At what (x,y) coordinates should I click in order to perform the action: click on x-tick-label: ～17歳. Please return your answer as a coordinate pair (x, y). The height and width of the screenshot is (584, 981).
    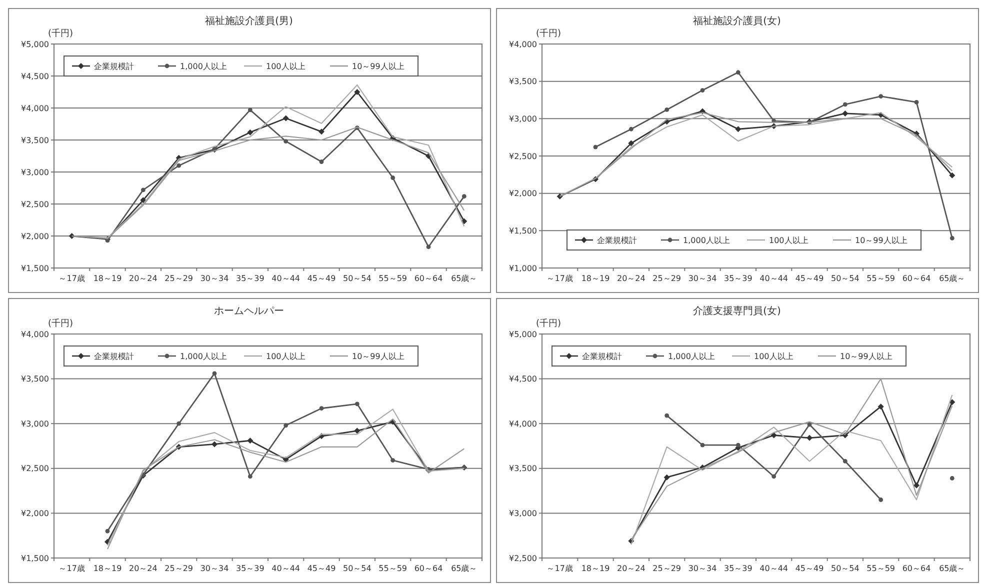
    Looking at the image, I should click on (559, 568).